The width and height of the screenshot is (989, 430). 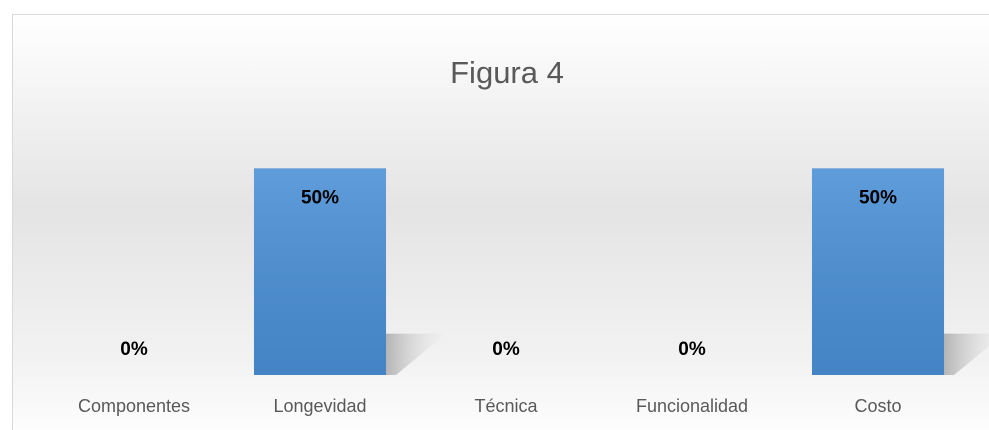 I want to click on x-tick-label: Técnica, so click(x=506, y=406).